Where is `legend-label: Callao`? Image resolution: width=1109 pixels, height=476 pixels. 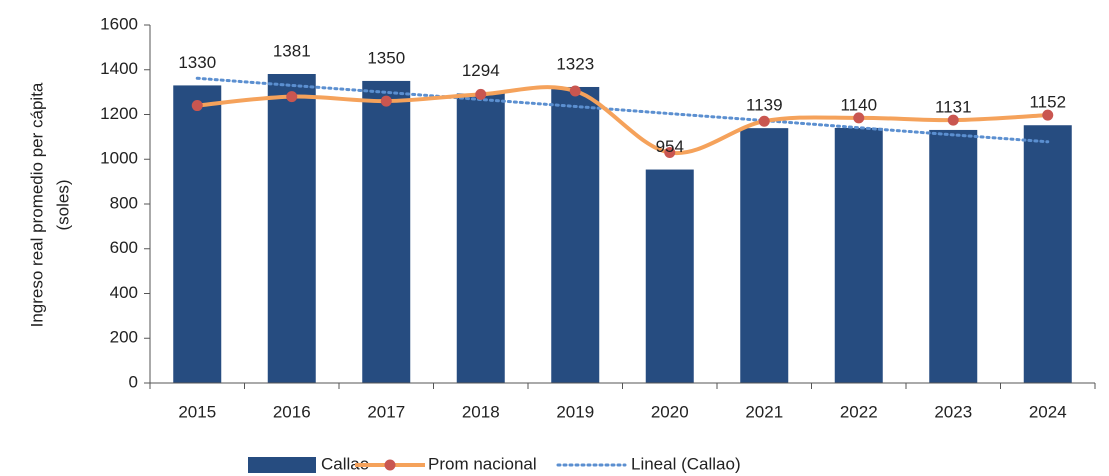 legend-label: Callao is located at coordinates (345, 463).